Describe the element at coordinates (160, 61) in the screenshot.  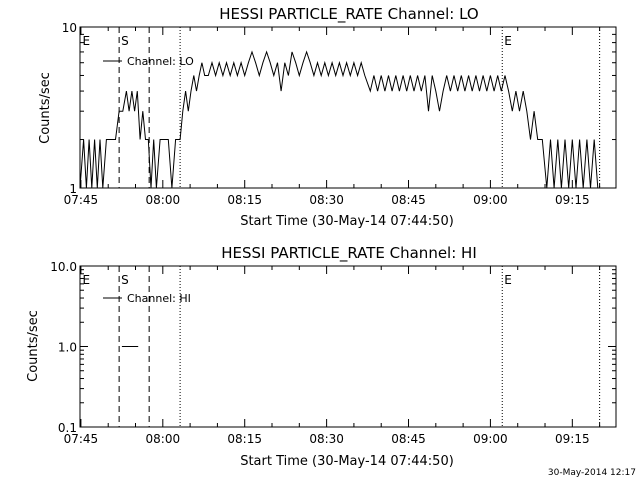
I see `legend-label-lo: Channel: LO` at that location.